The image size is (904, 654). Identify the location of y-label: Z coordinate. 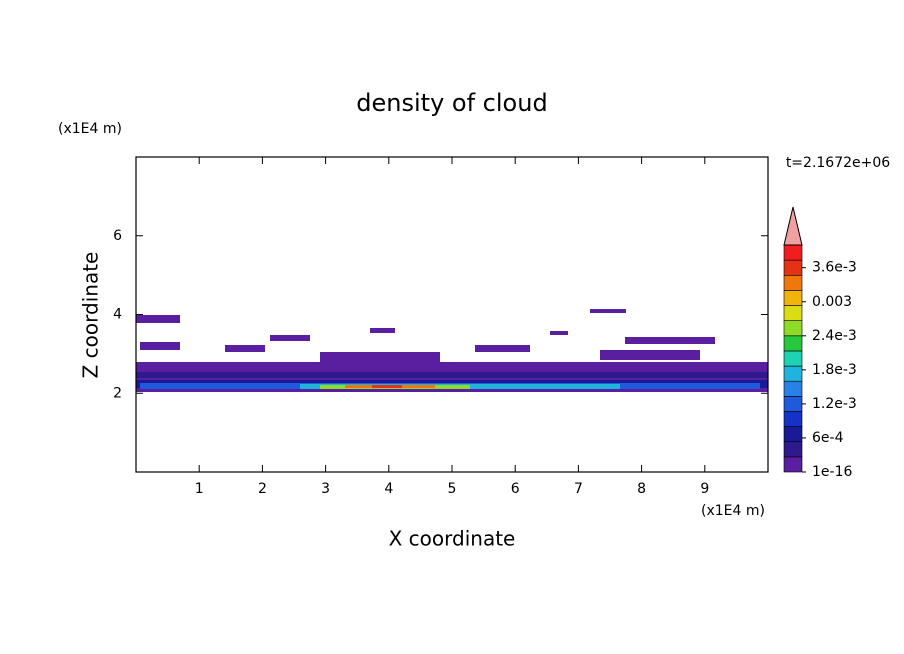
(91, 315).